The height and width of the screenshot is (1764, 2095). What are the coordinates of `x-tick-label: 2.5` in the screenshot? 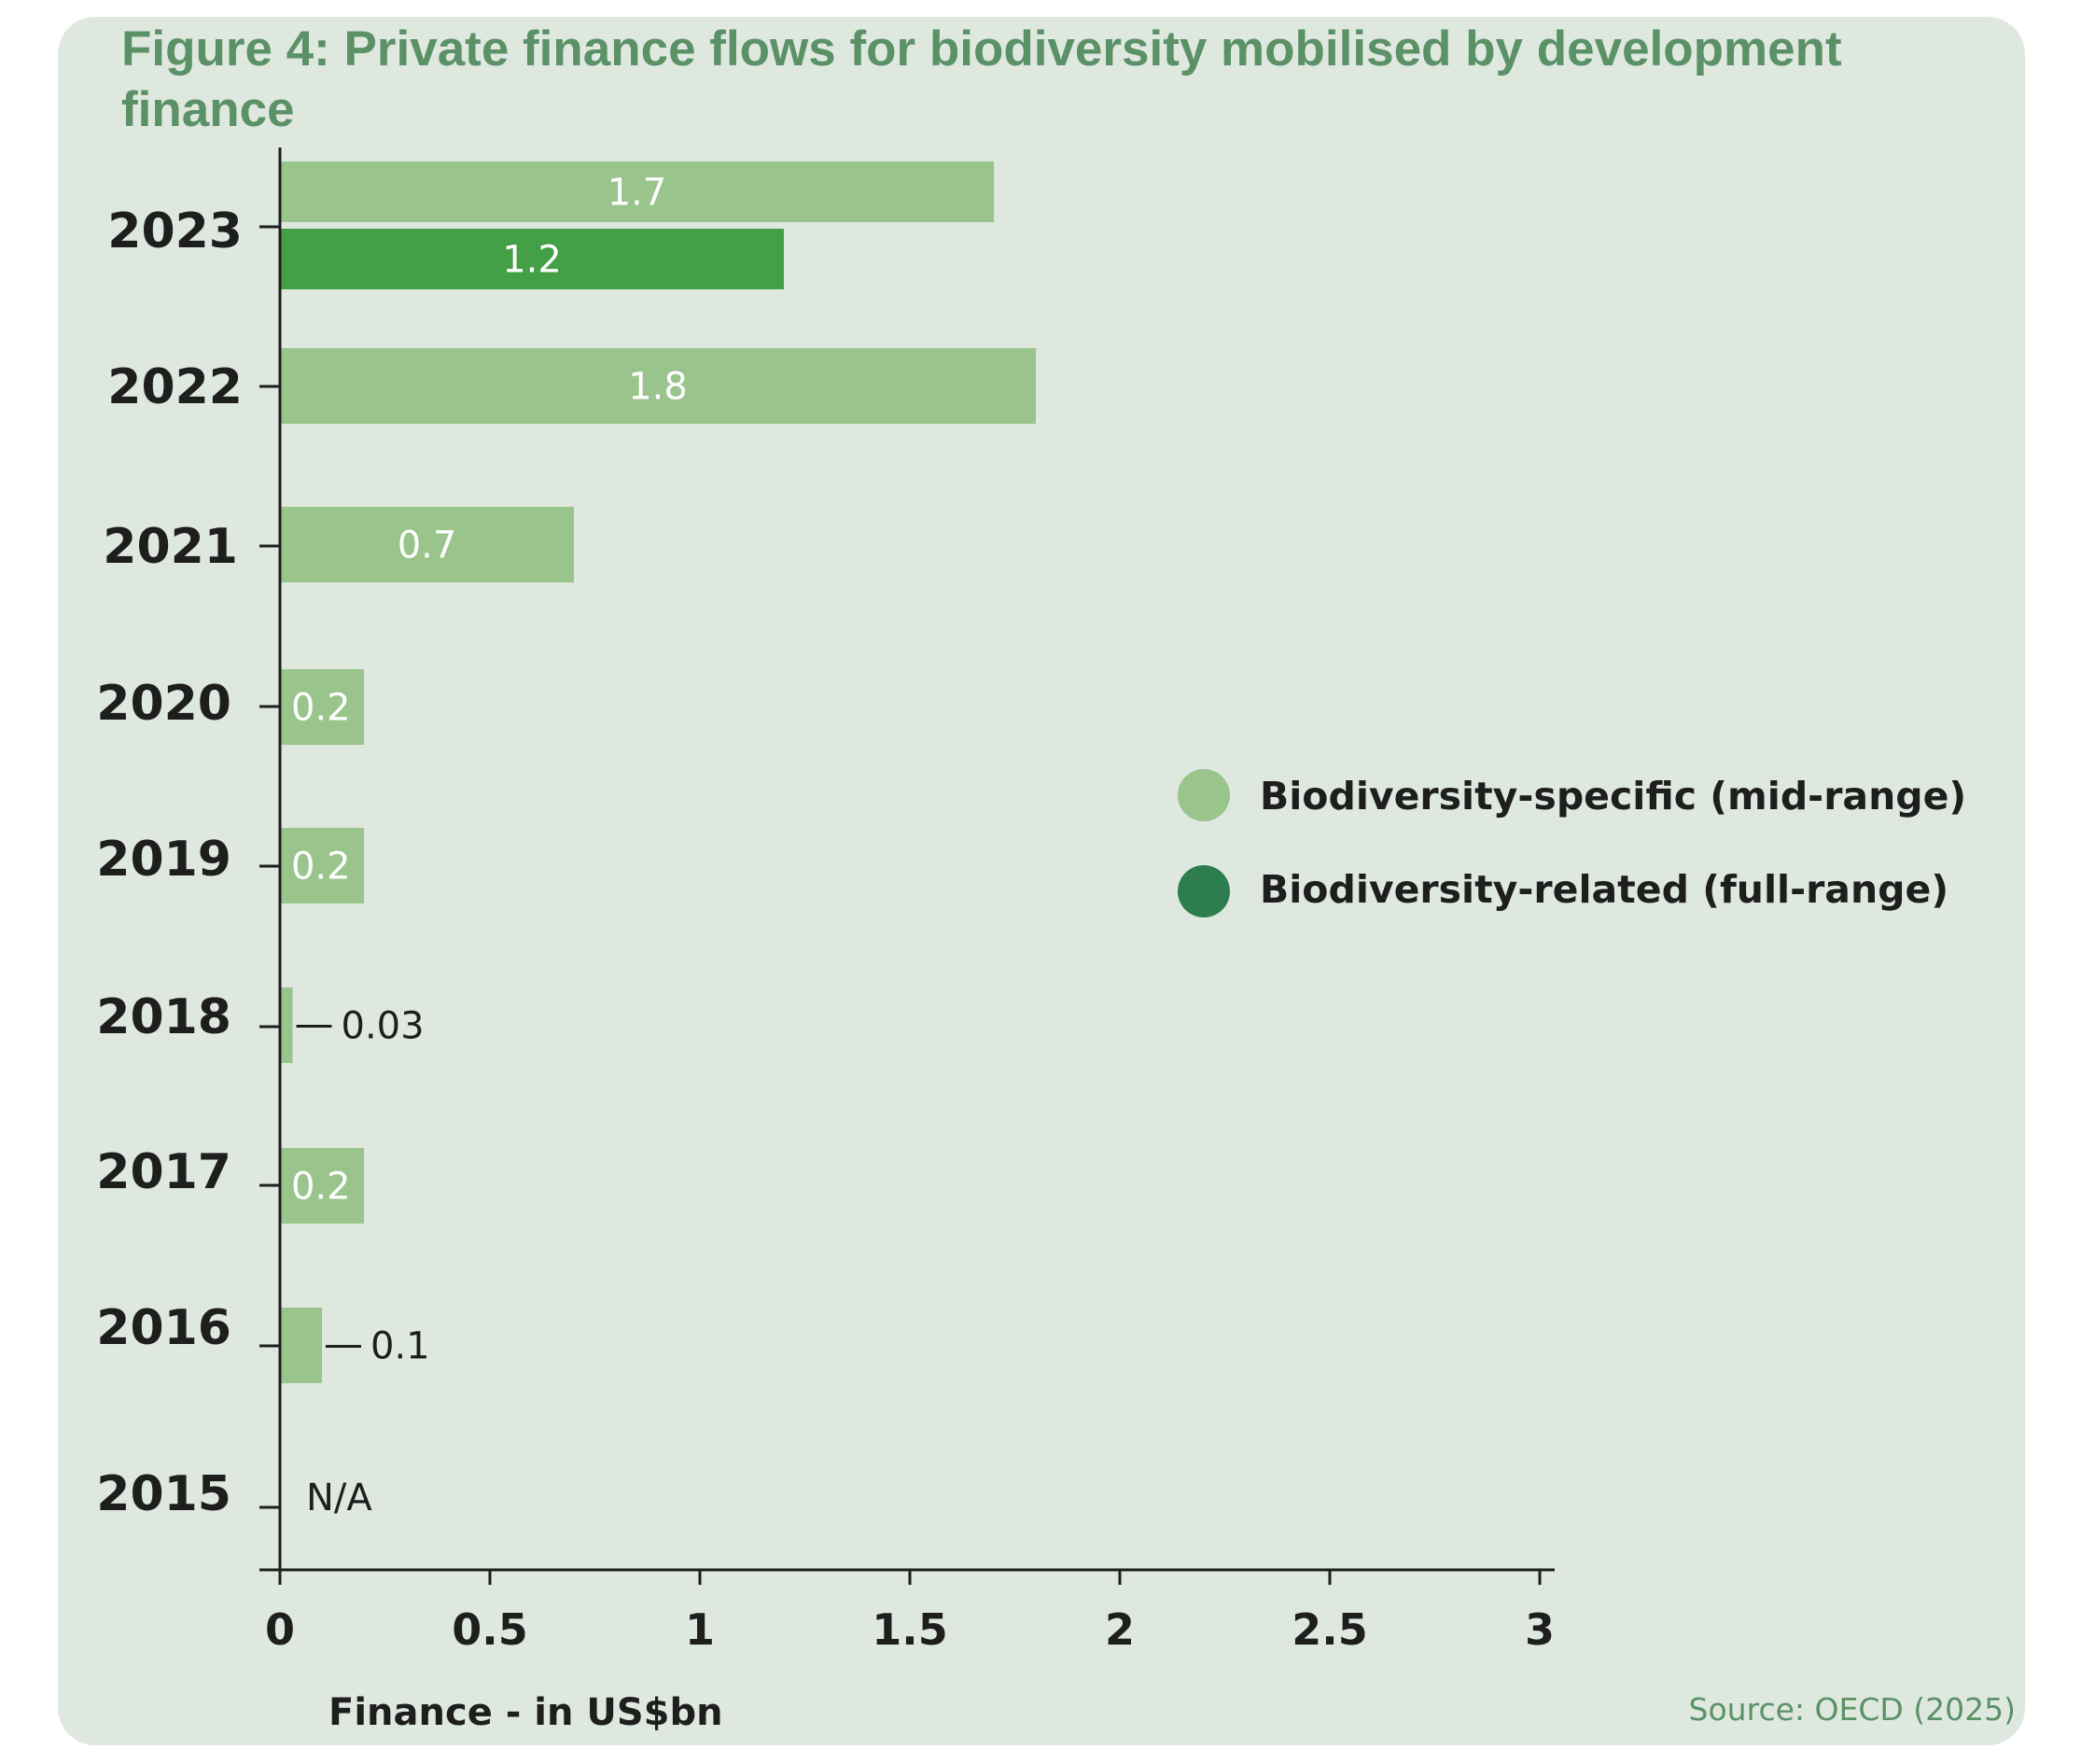 It's located at (1330, 1629).